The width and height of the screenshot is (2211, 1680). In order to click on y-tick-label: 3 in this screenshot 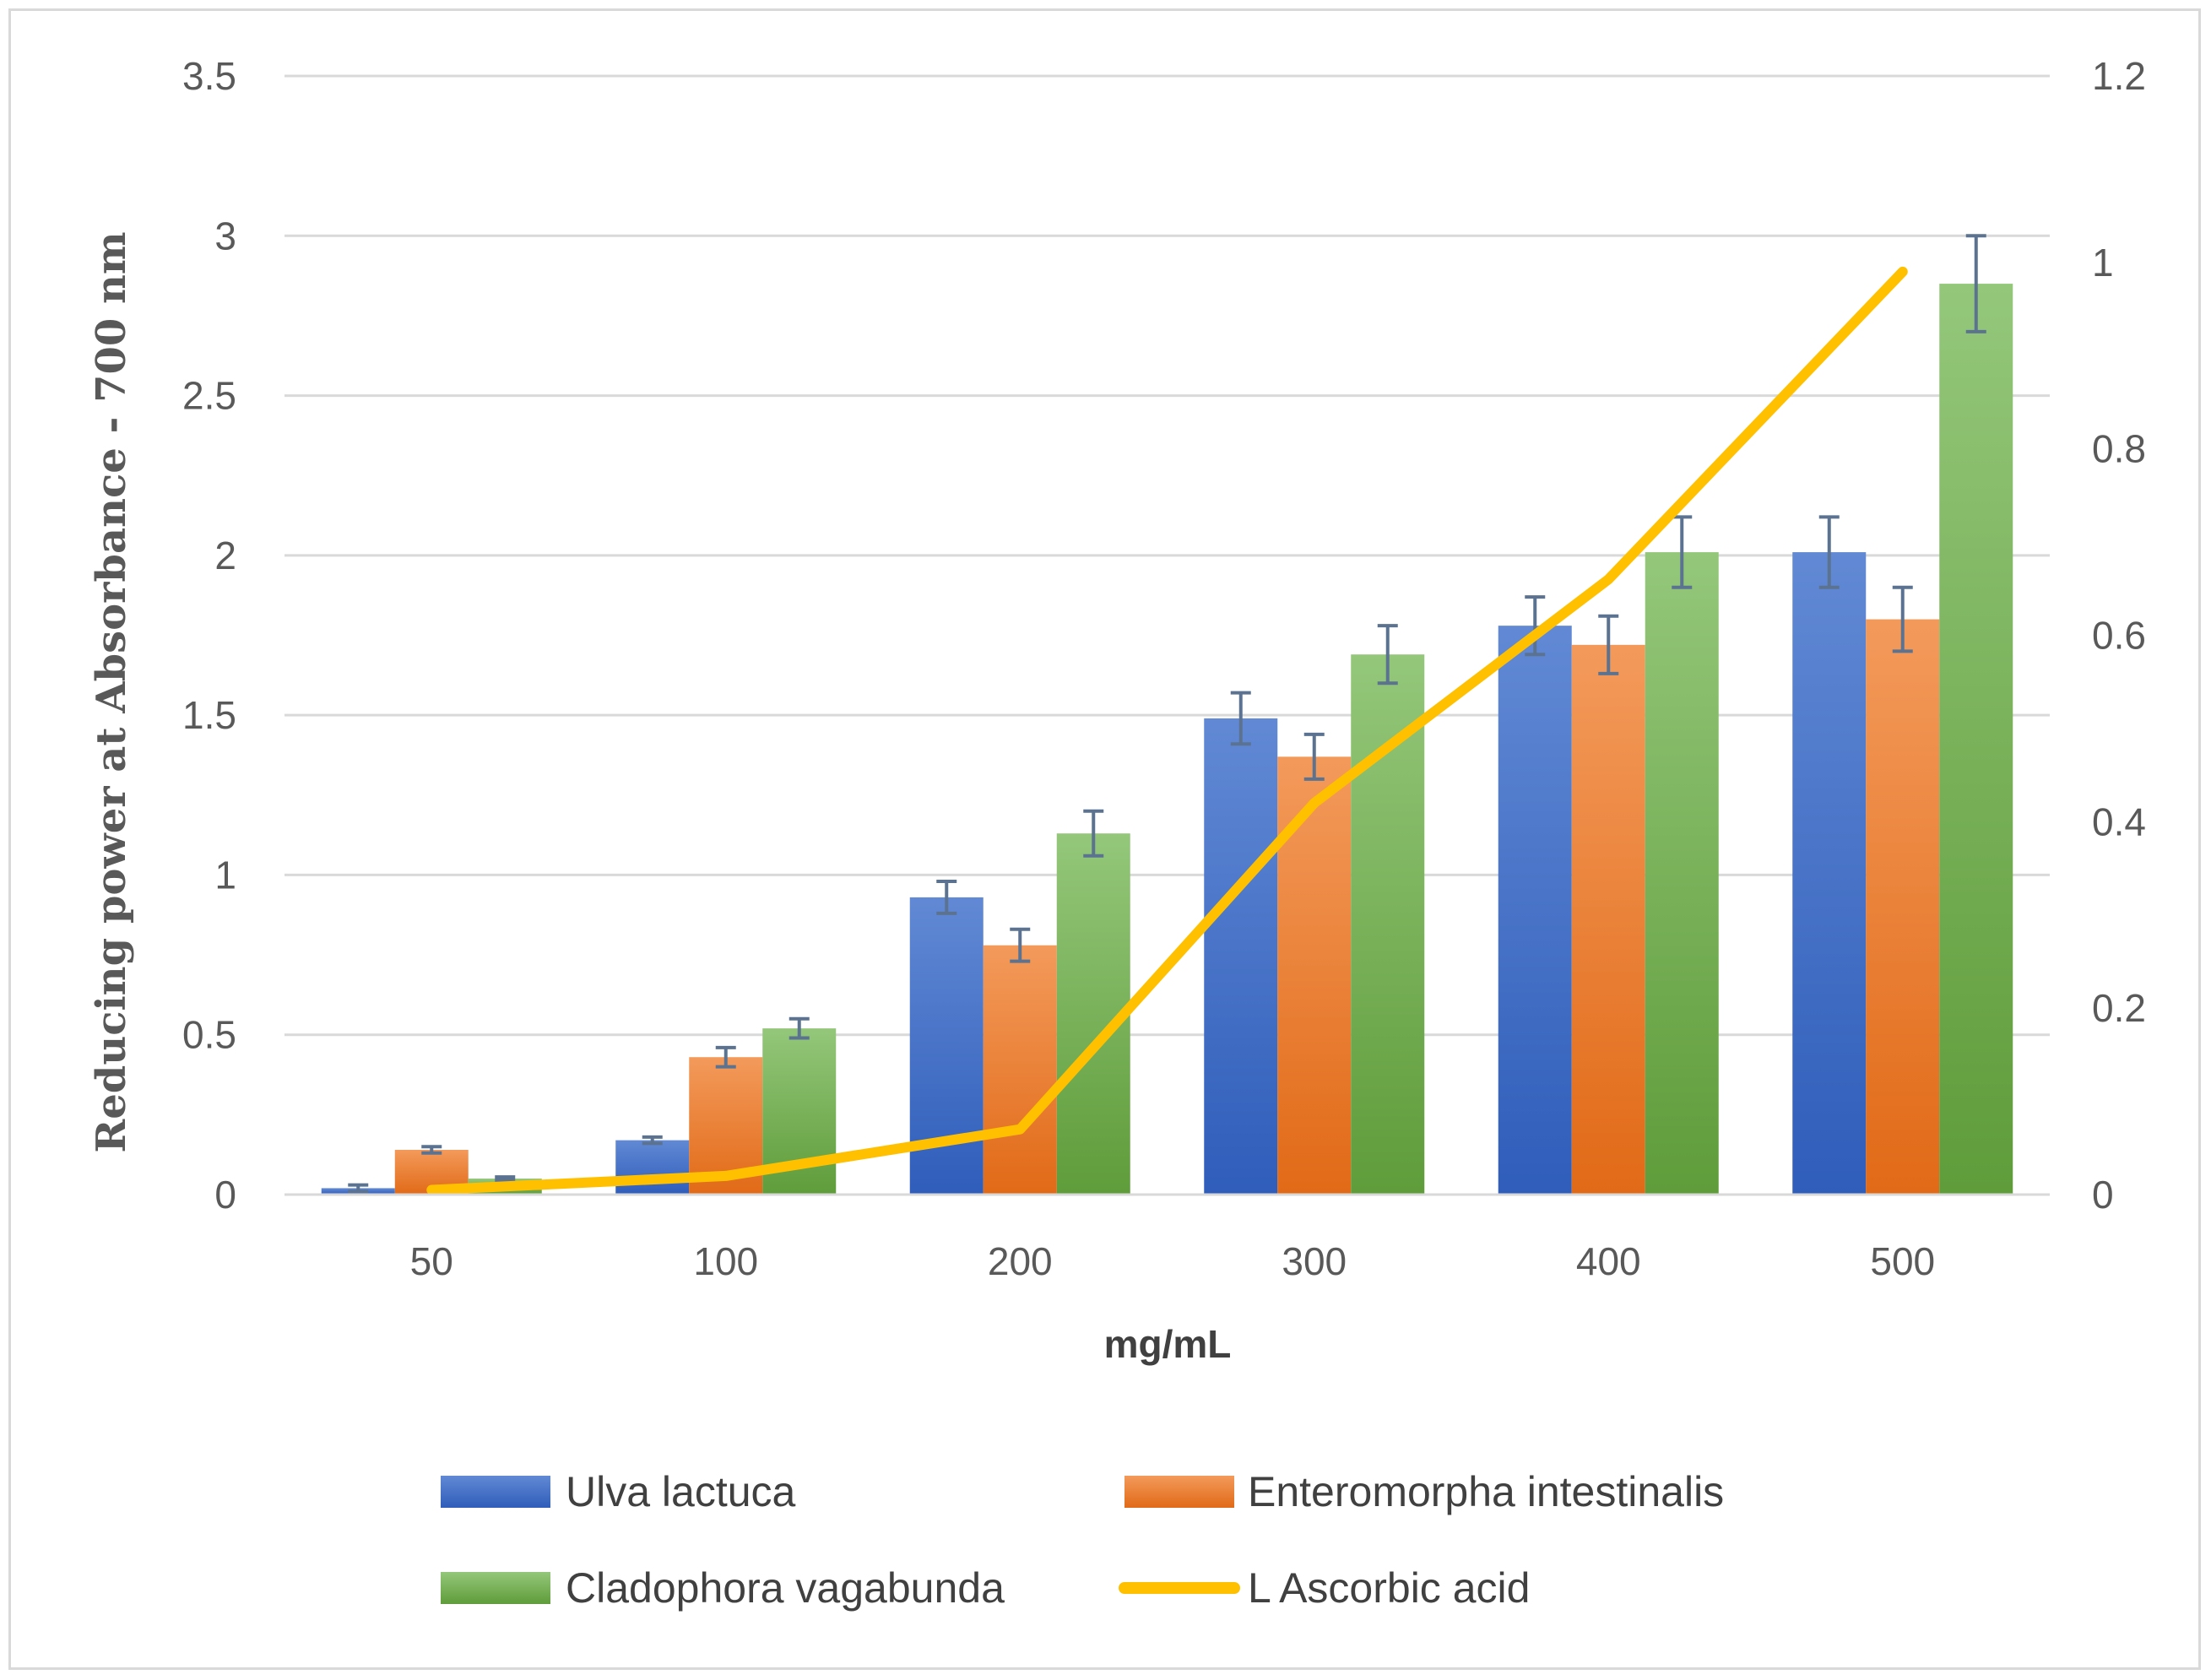, I will do `click(225, 236)`.